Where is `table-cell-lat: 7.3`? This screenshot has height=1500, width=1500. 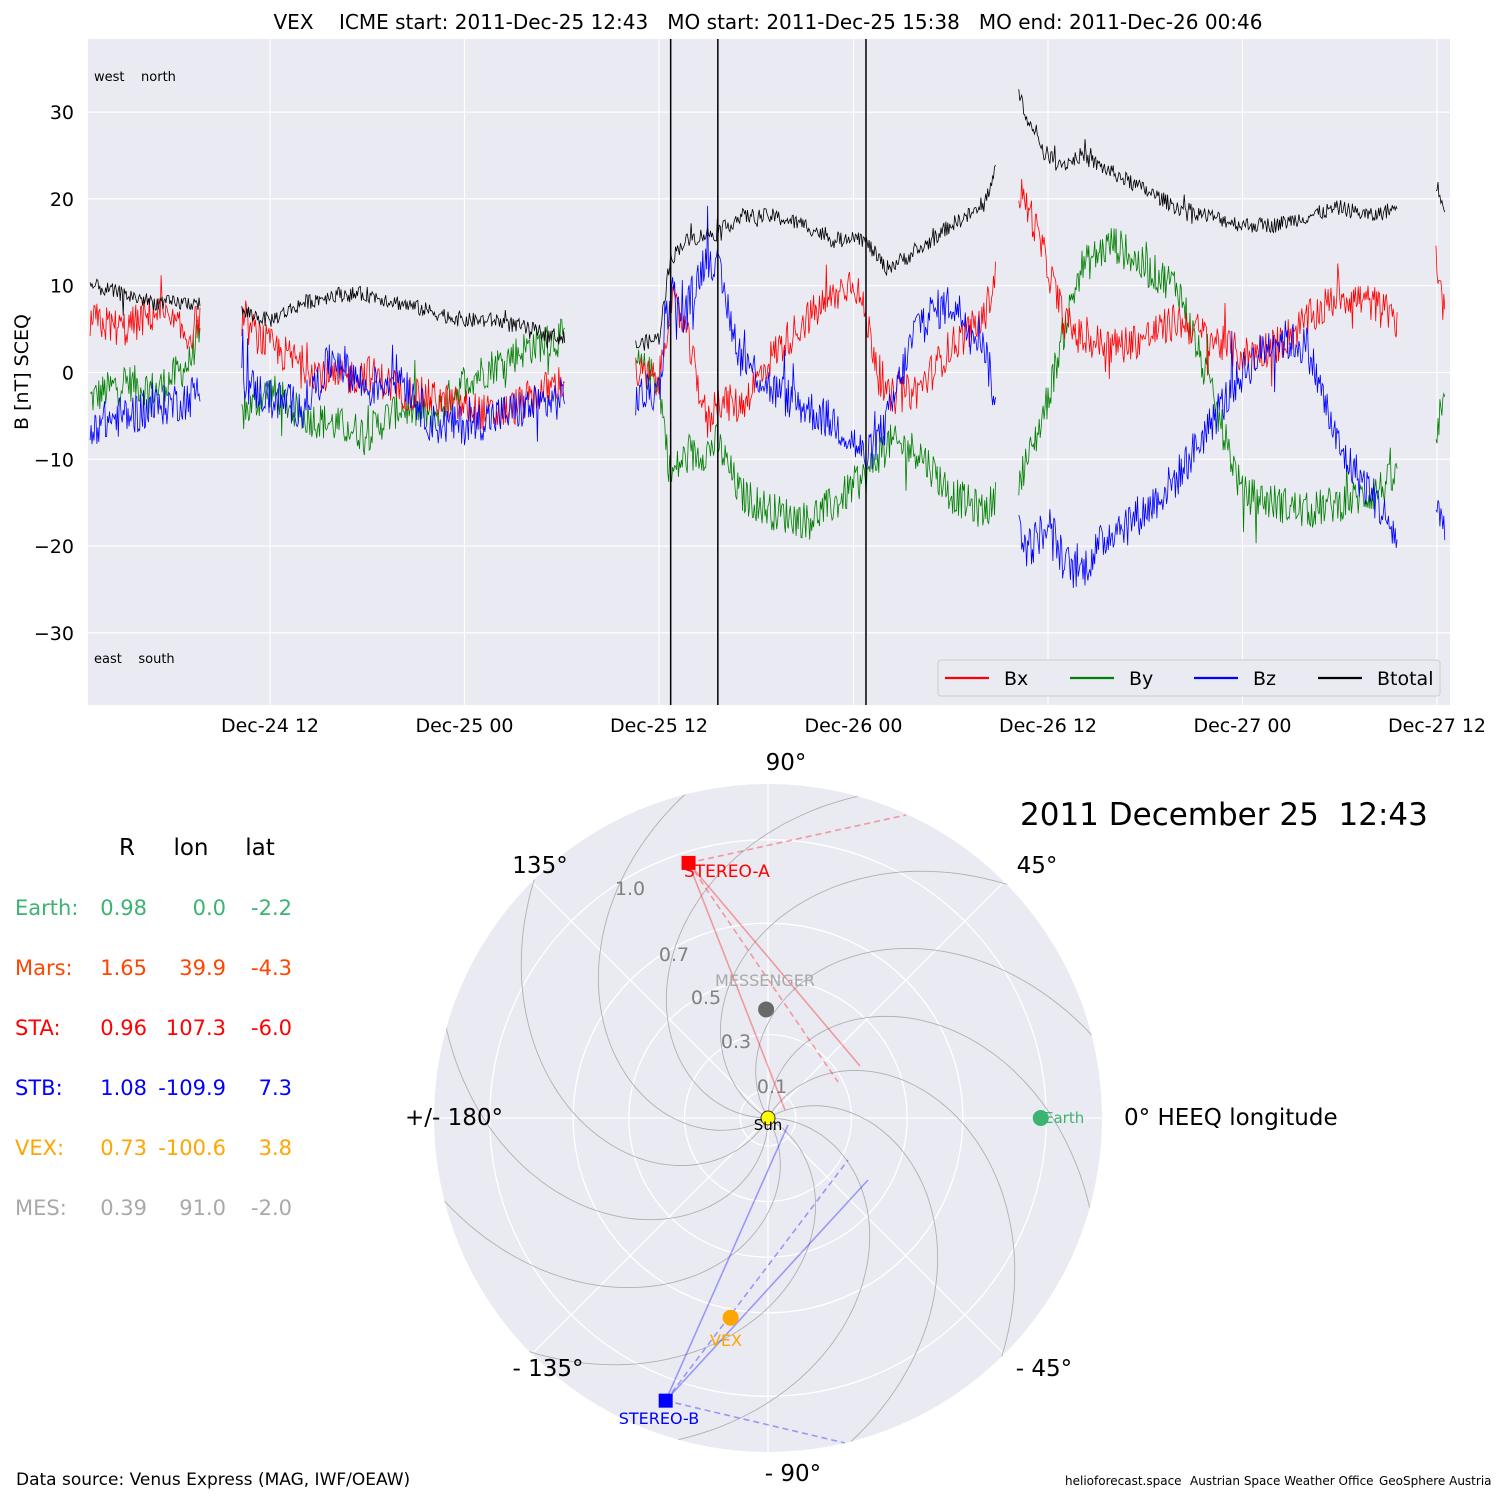
table-cell-lat: 7.3 is located at coordinates (275, 1088).